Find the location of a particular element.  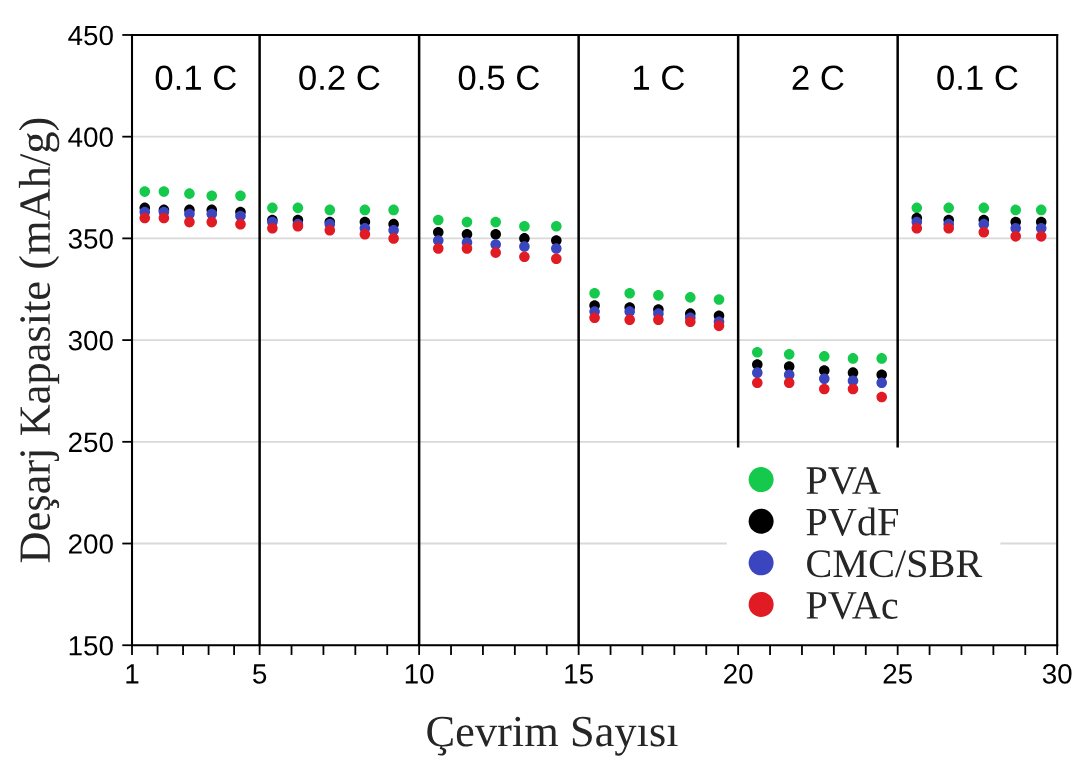

y-tick-label: 150 is located at coordinates (91, 645).